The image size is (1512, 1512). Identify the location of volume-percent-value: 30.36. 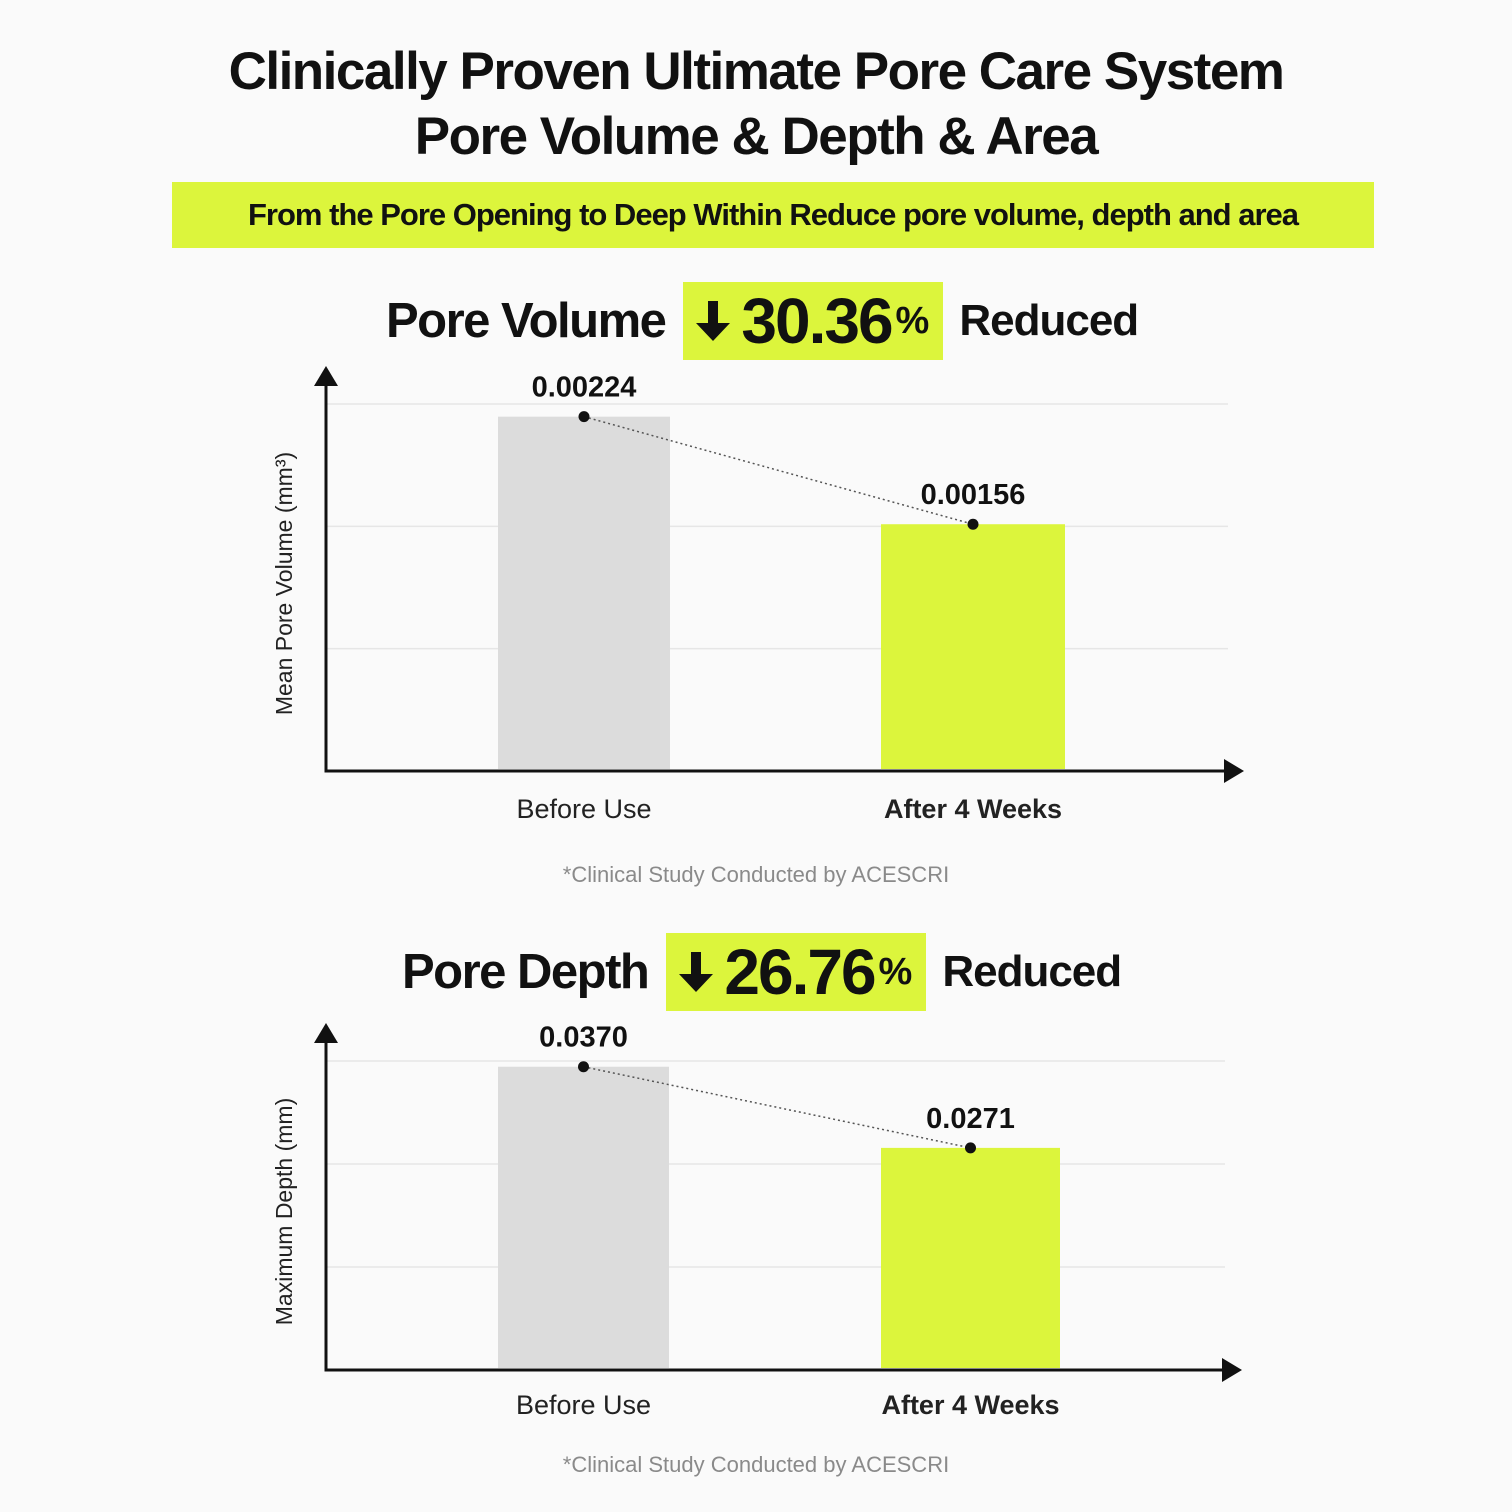
(817, 321).